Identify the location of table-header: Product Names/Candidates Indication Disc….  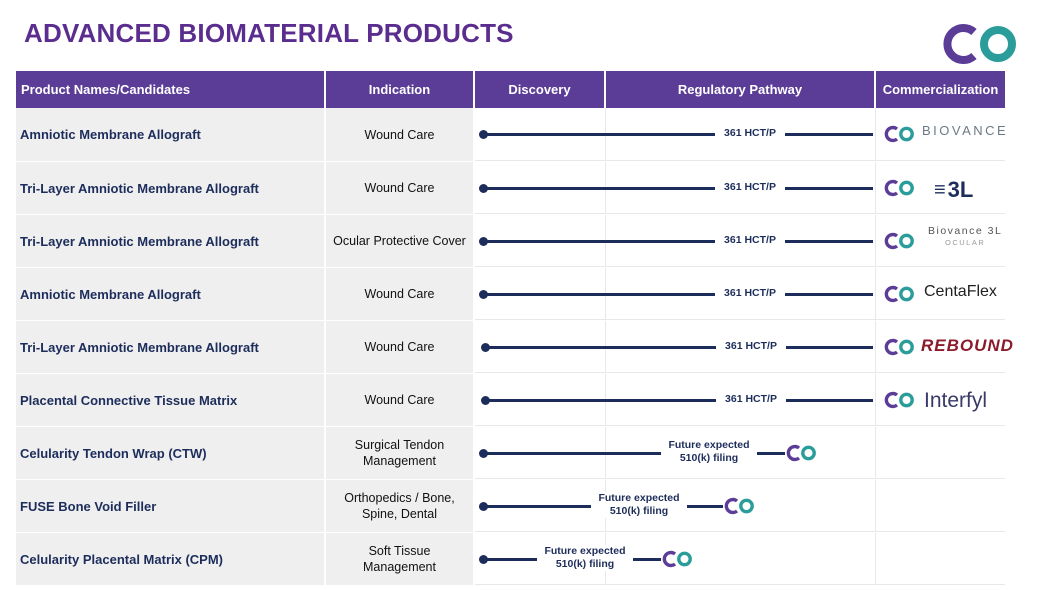
(510, 89).